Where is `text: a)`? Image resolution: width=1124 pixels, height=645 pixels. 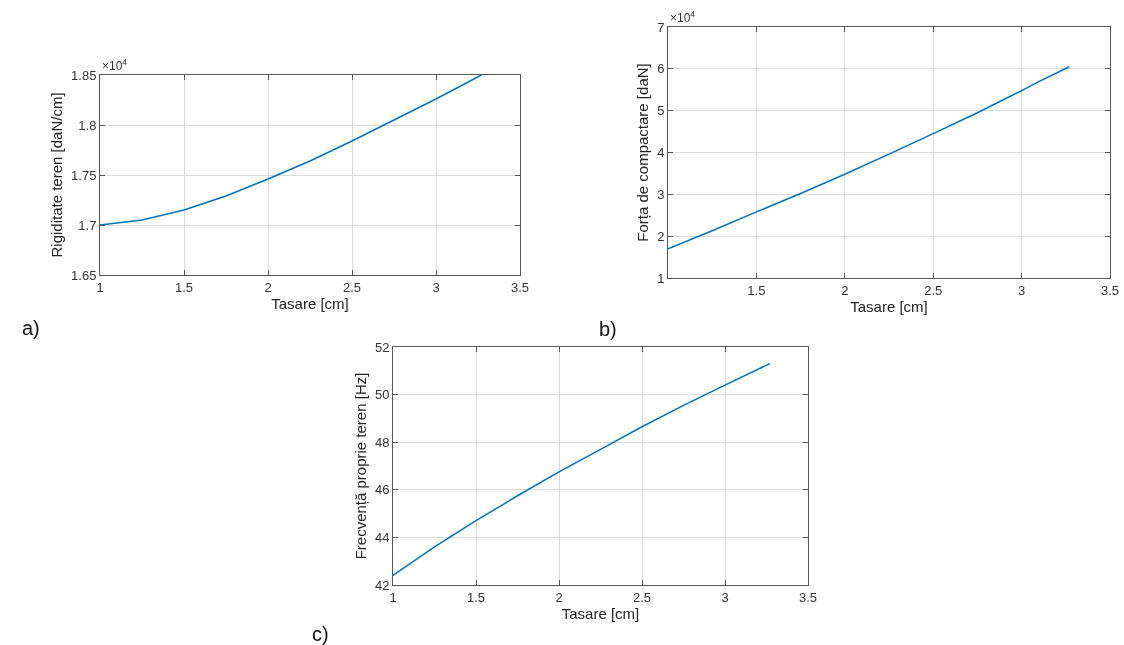 text: a) is located at coordinates (31, 328).